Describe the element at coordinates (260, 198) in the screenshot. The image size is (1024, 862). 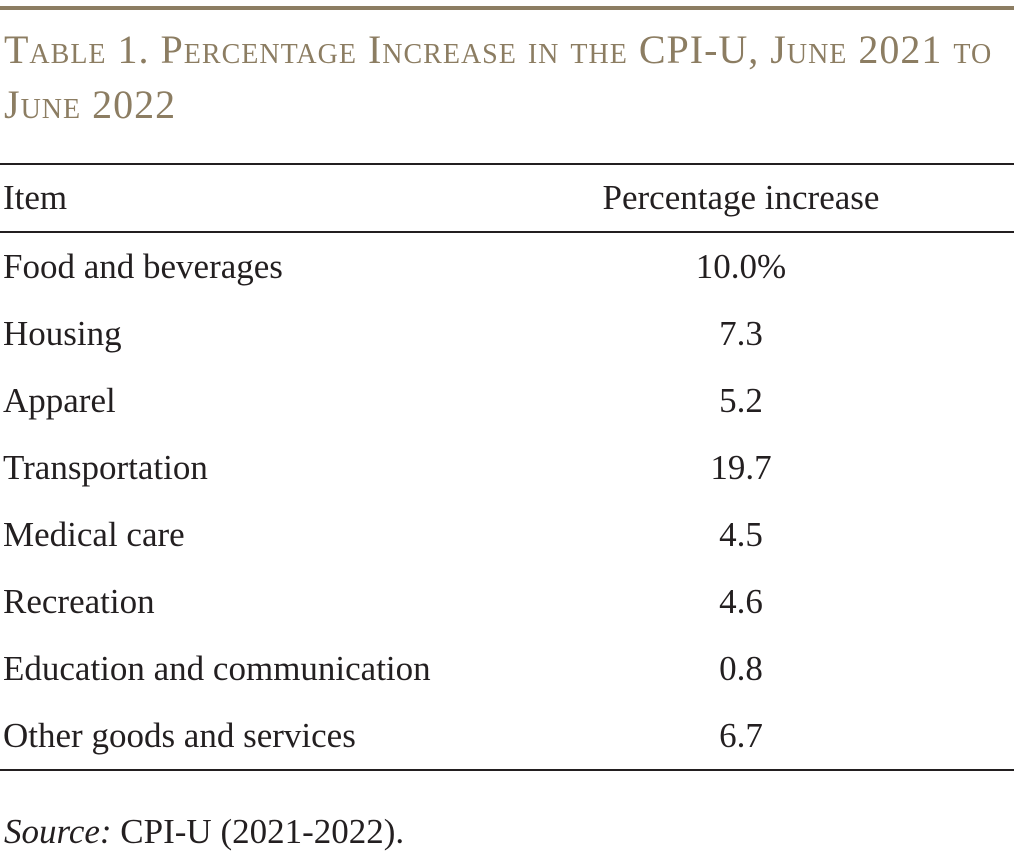
I see `column-header-item: Item` at that location.